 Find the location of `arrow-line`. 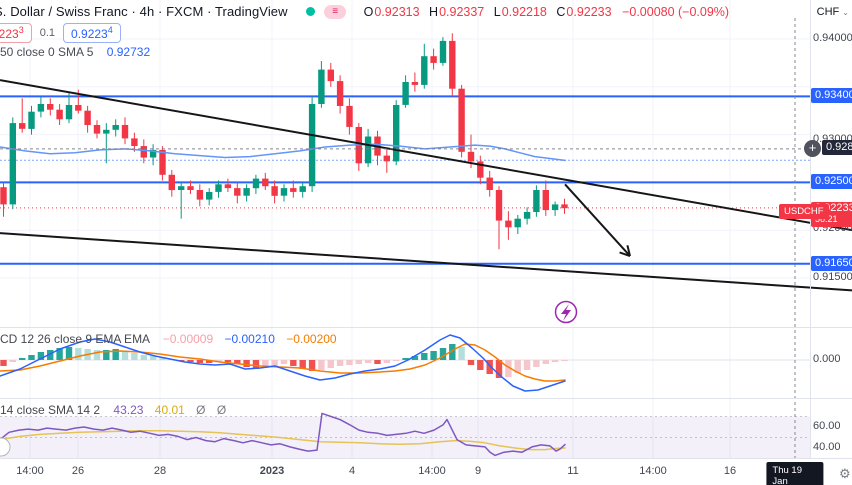

arrow-line is located at coordinates (597, 220).